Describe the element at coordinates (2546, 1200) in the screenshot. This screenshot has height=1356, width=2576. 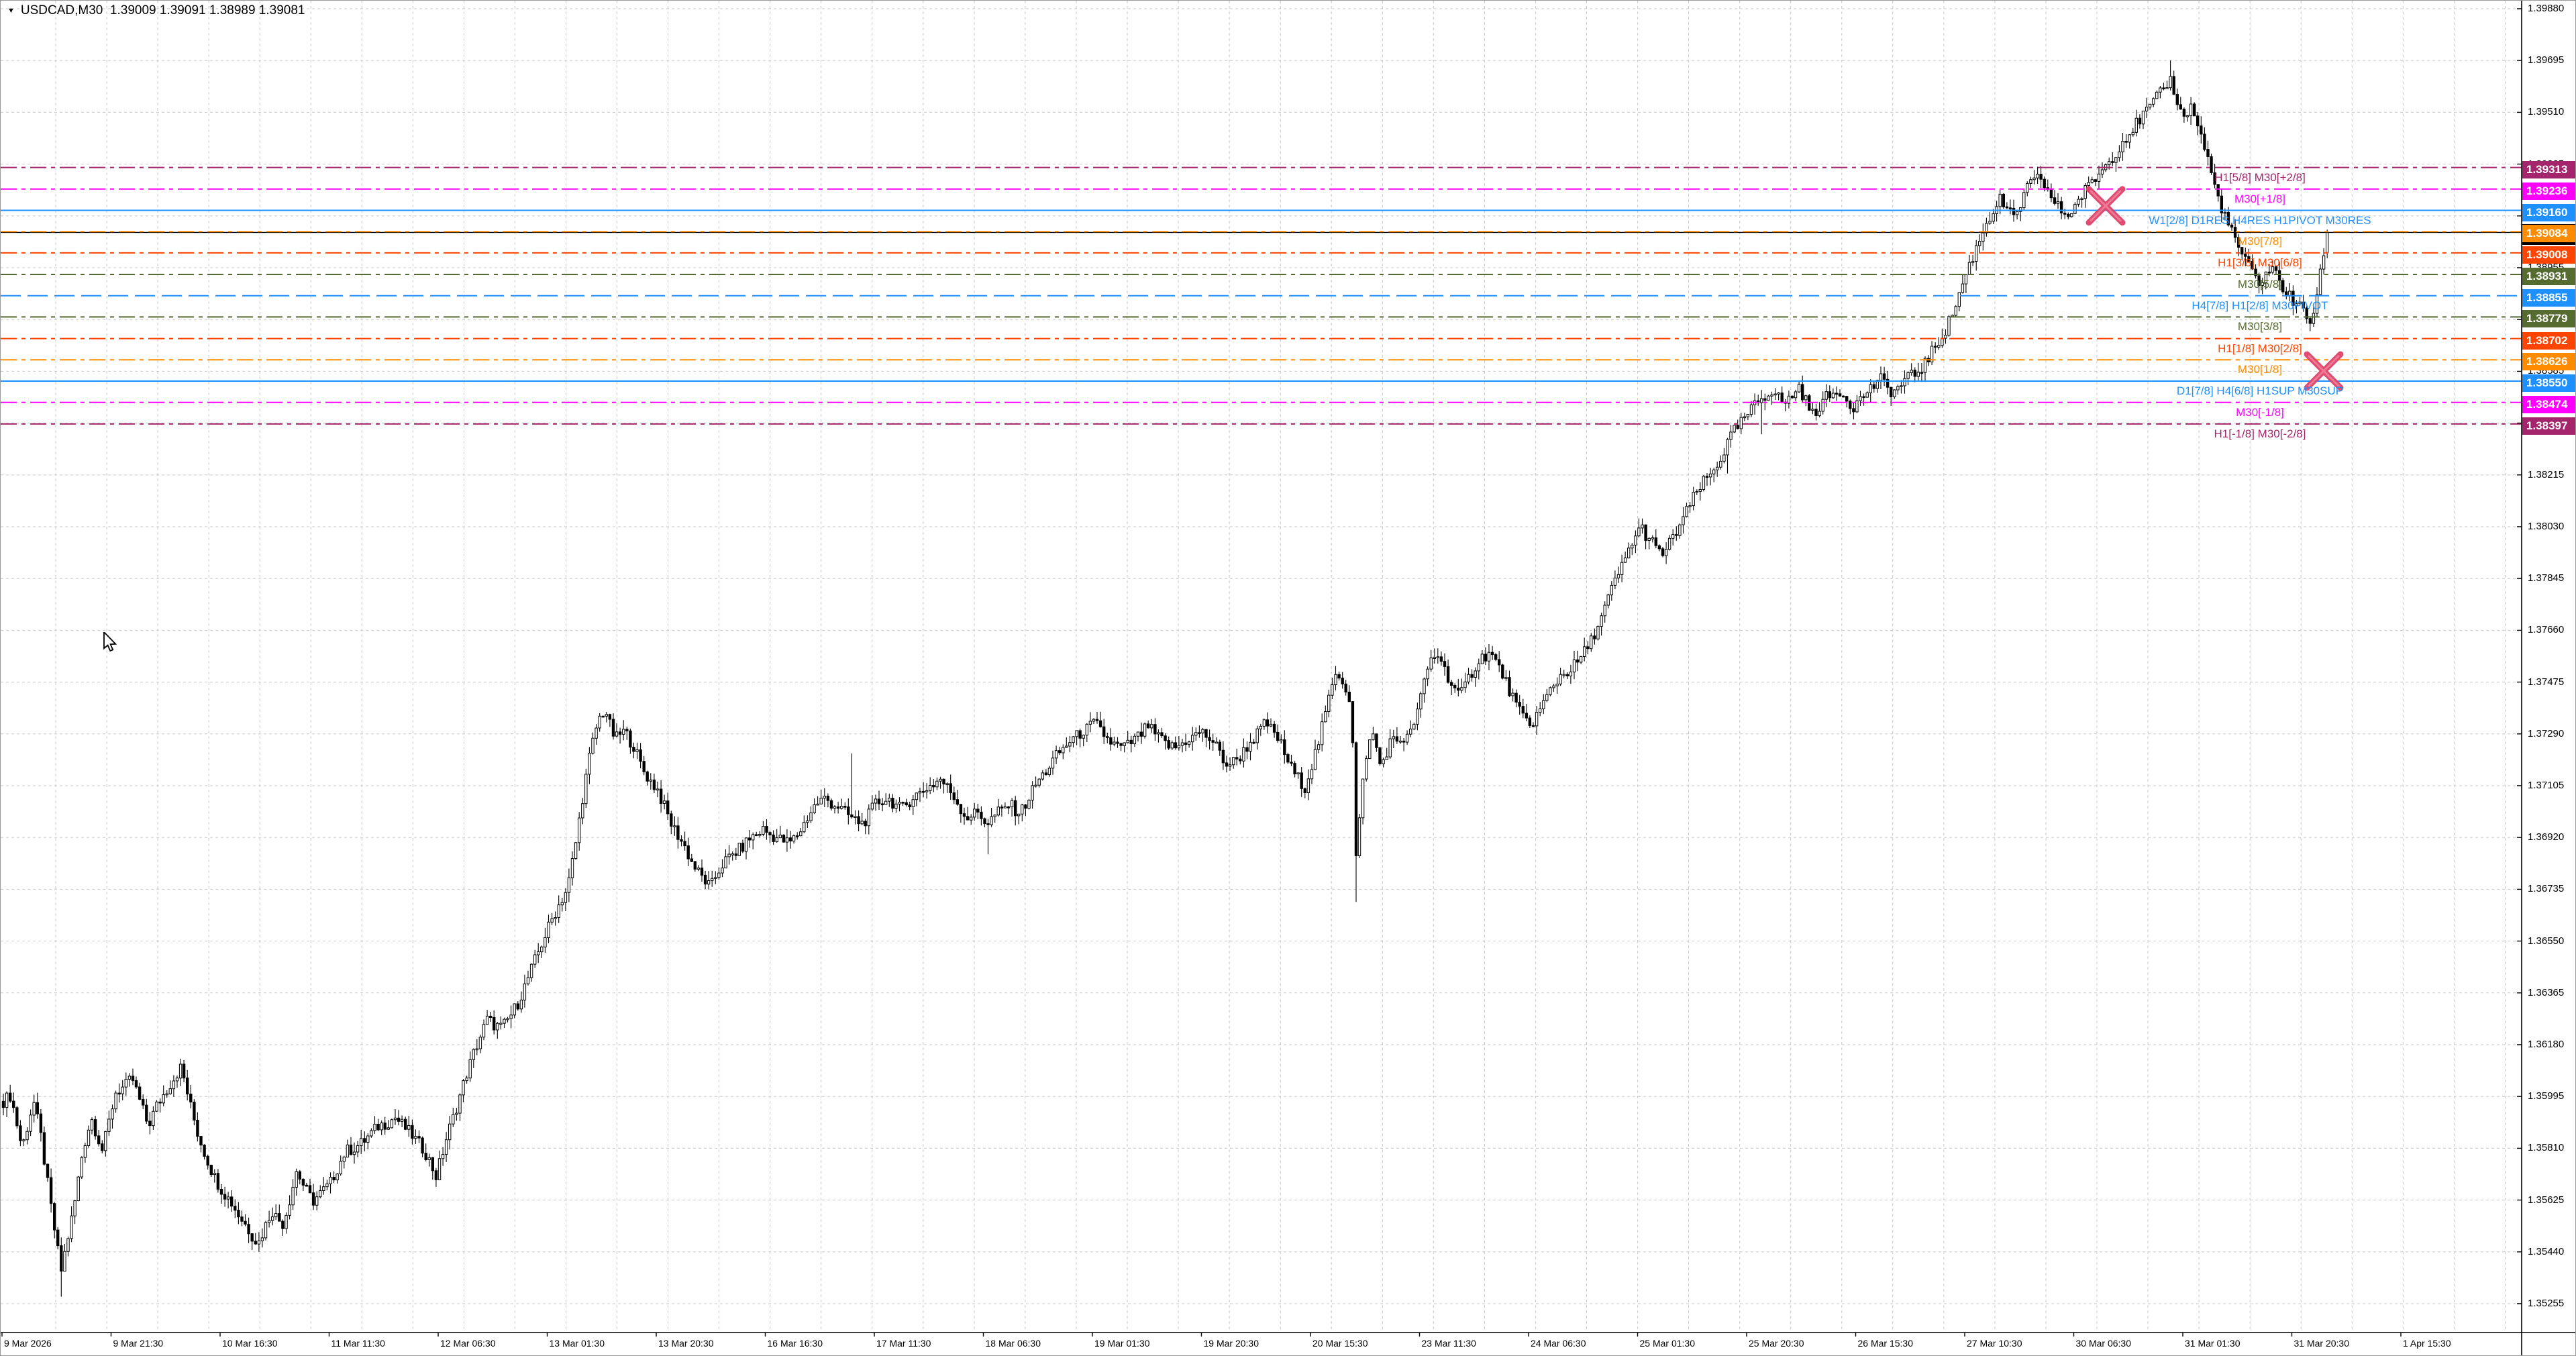
I see `price-tick-label: 1.35625` at that location.